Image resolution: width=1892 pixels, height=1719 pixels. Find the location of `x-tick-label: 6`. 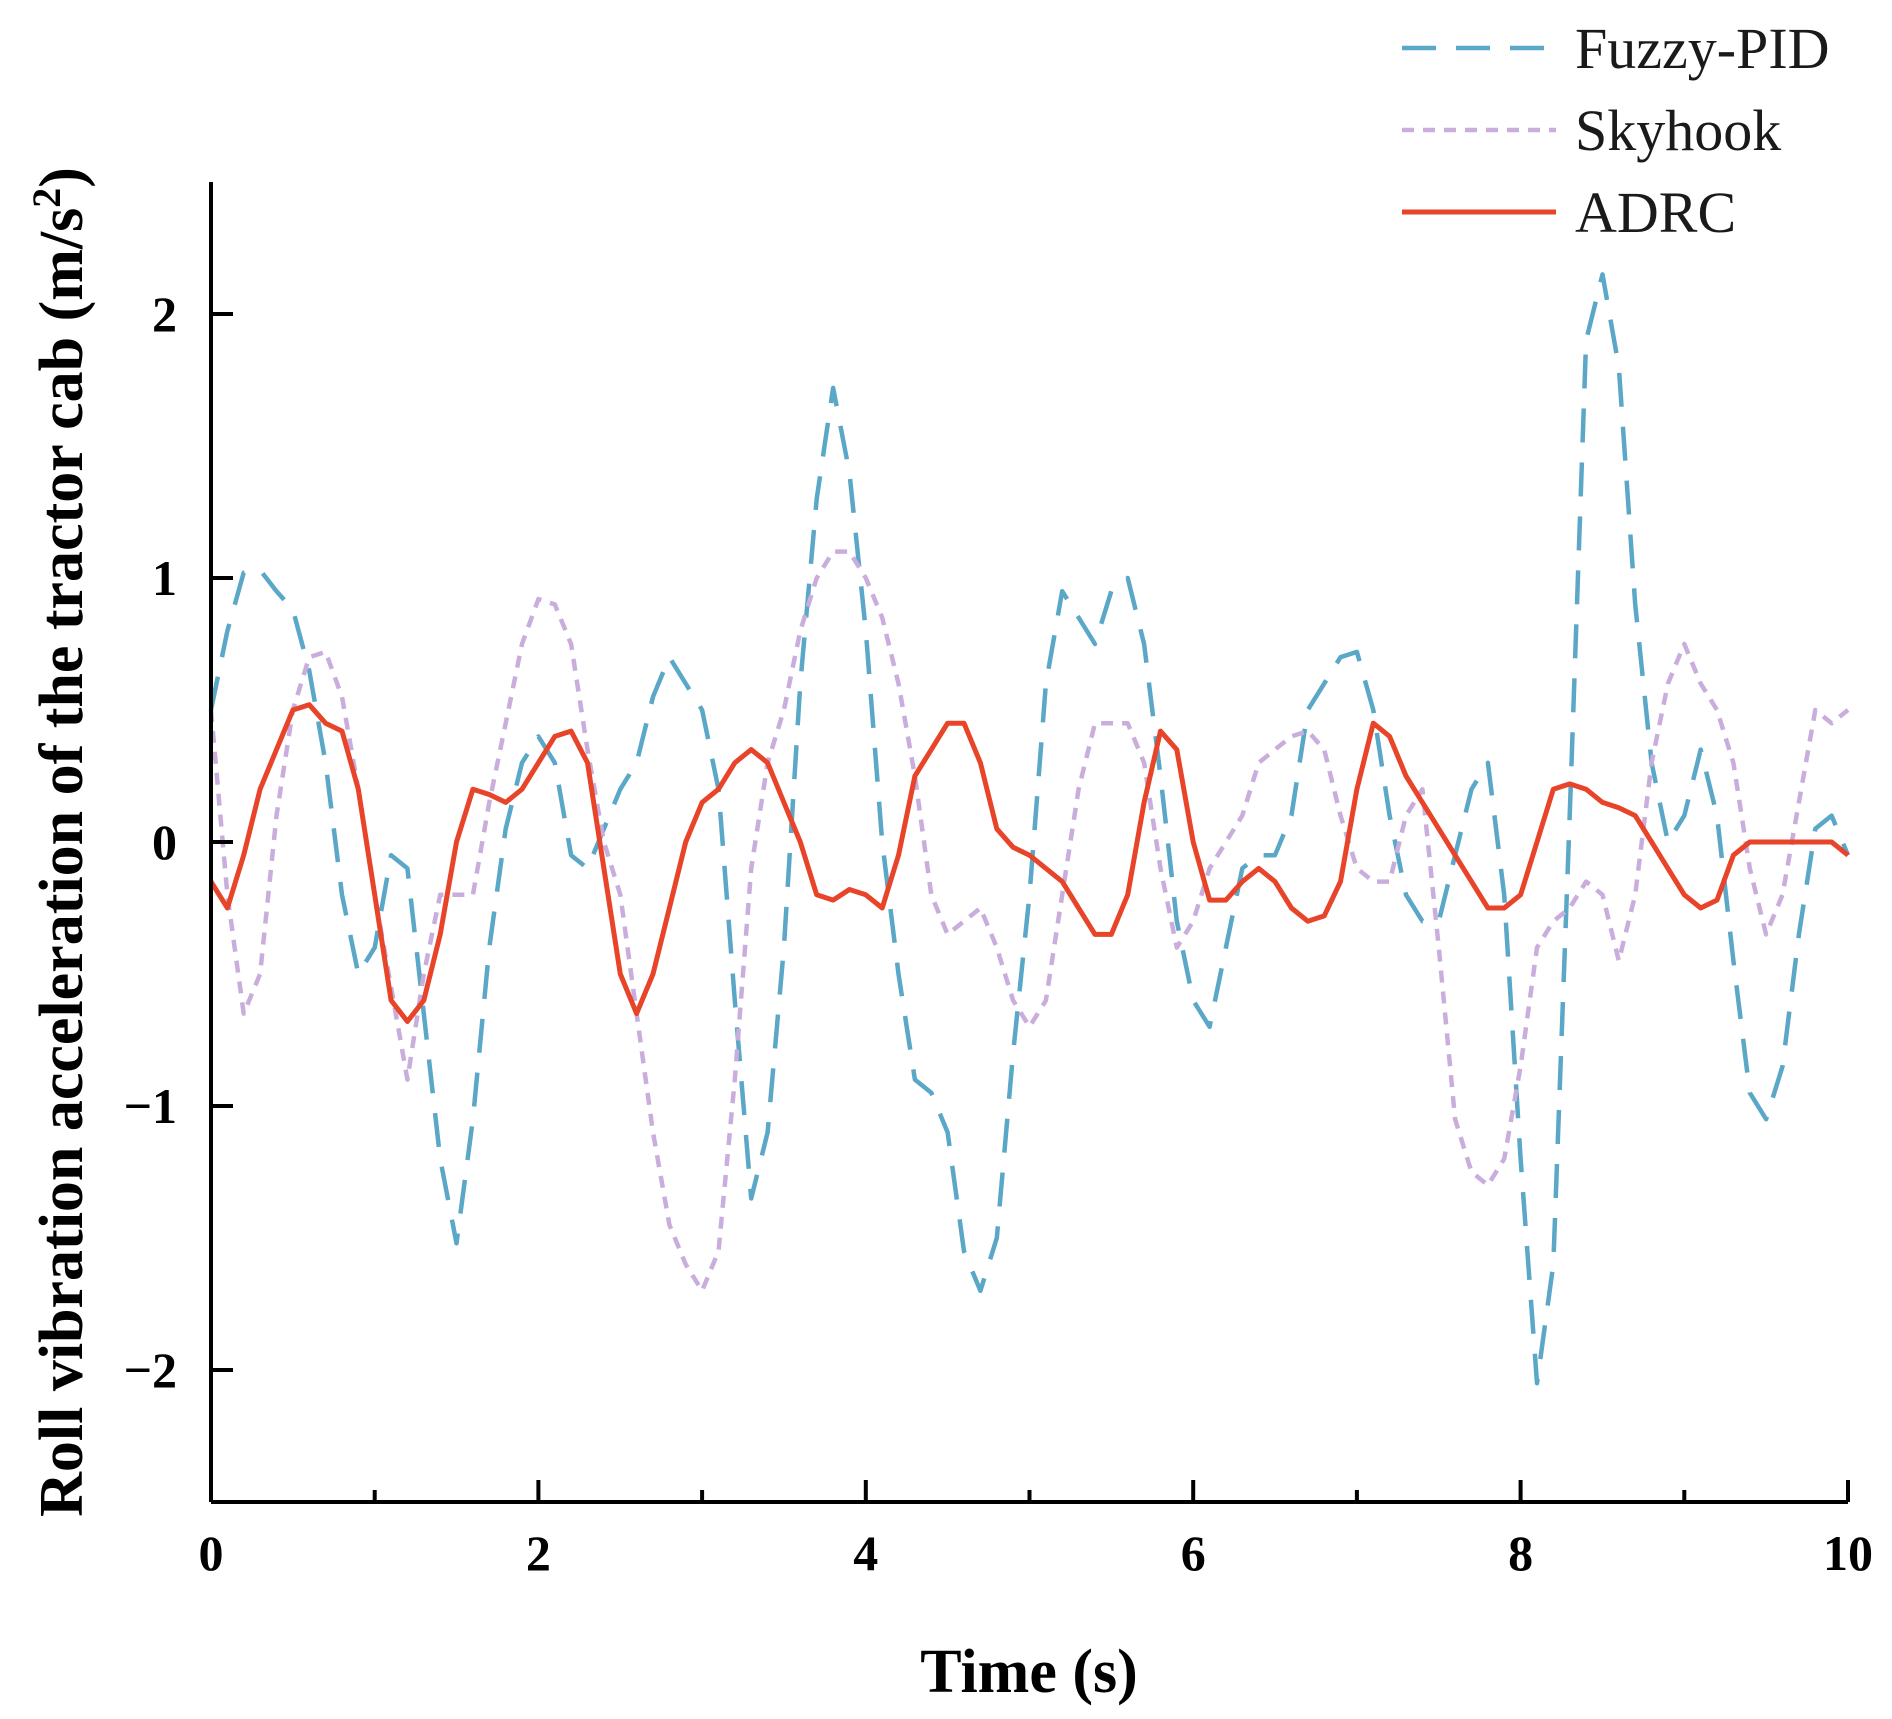

x-tick-label: 6 is located at coordinates (1193, 1553).